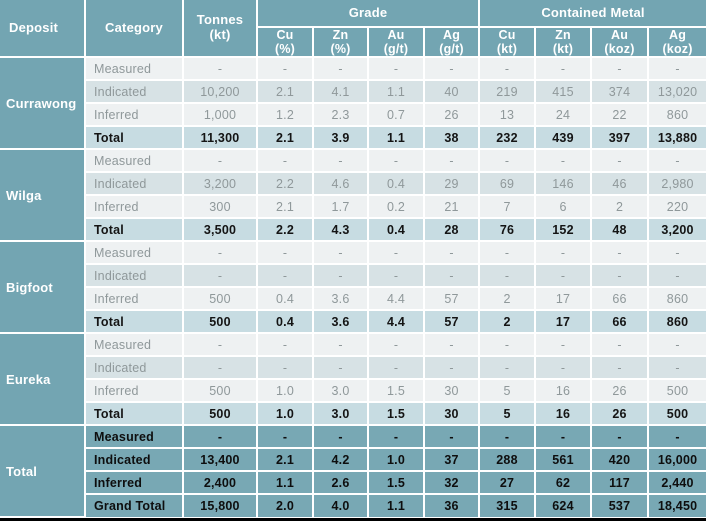 The image size is (706, 528). I want to click on value-cell: 2.1, so click(285, 207).